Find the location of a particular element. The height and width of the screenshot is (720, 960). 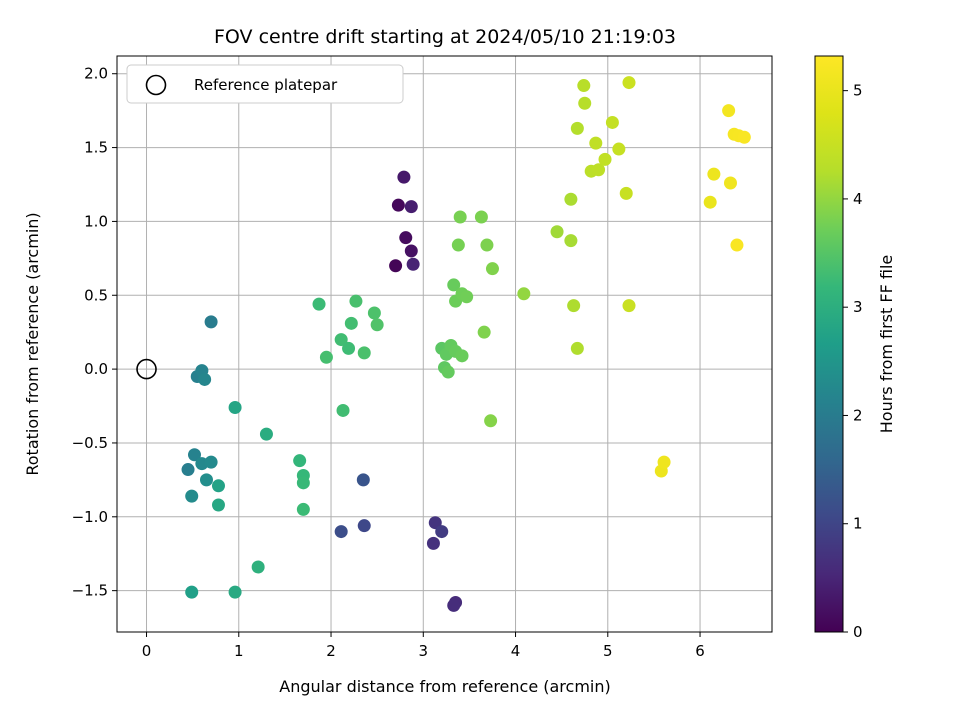

y-tick-label: −1.0 is located at coordinates (90, 517).